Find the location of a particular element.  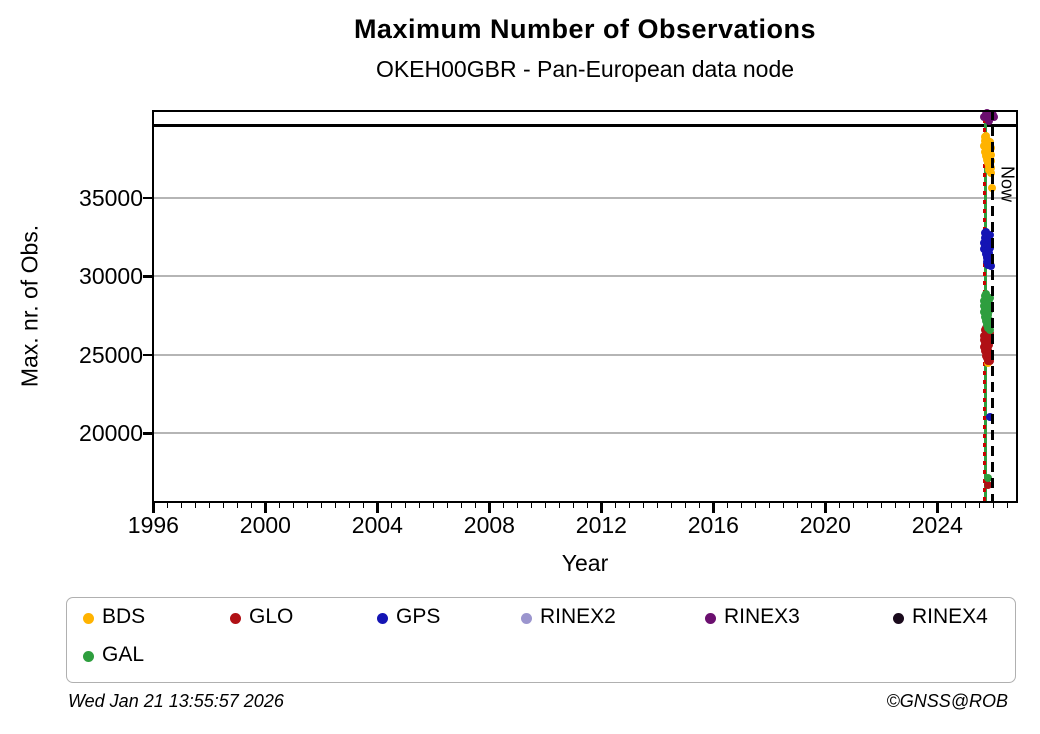

y-tick-label: 30000 is located at coordinates (111, 276).